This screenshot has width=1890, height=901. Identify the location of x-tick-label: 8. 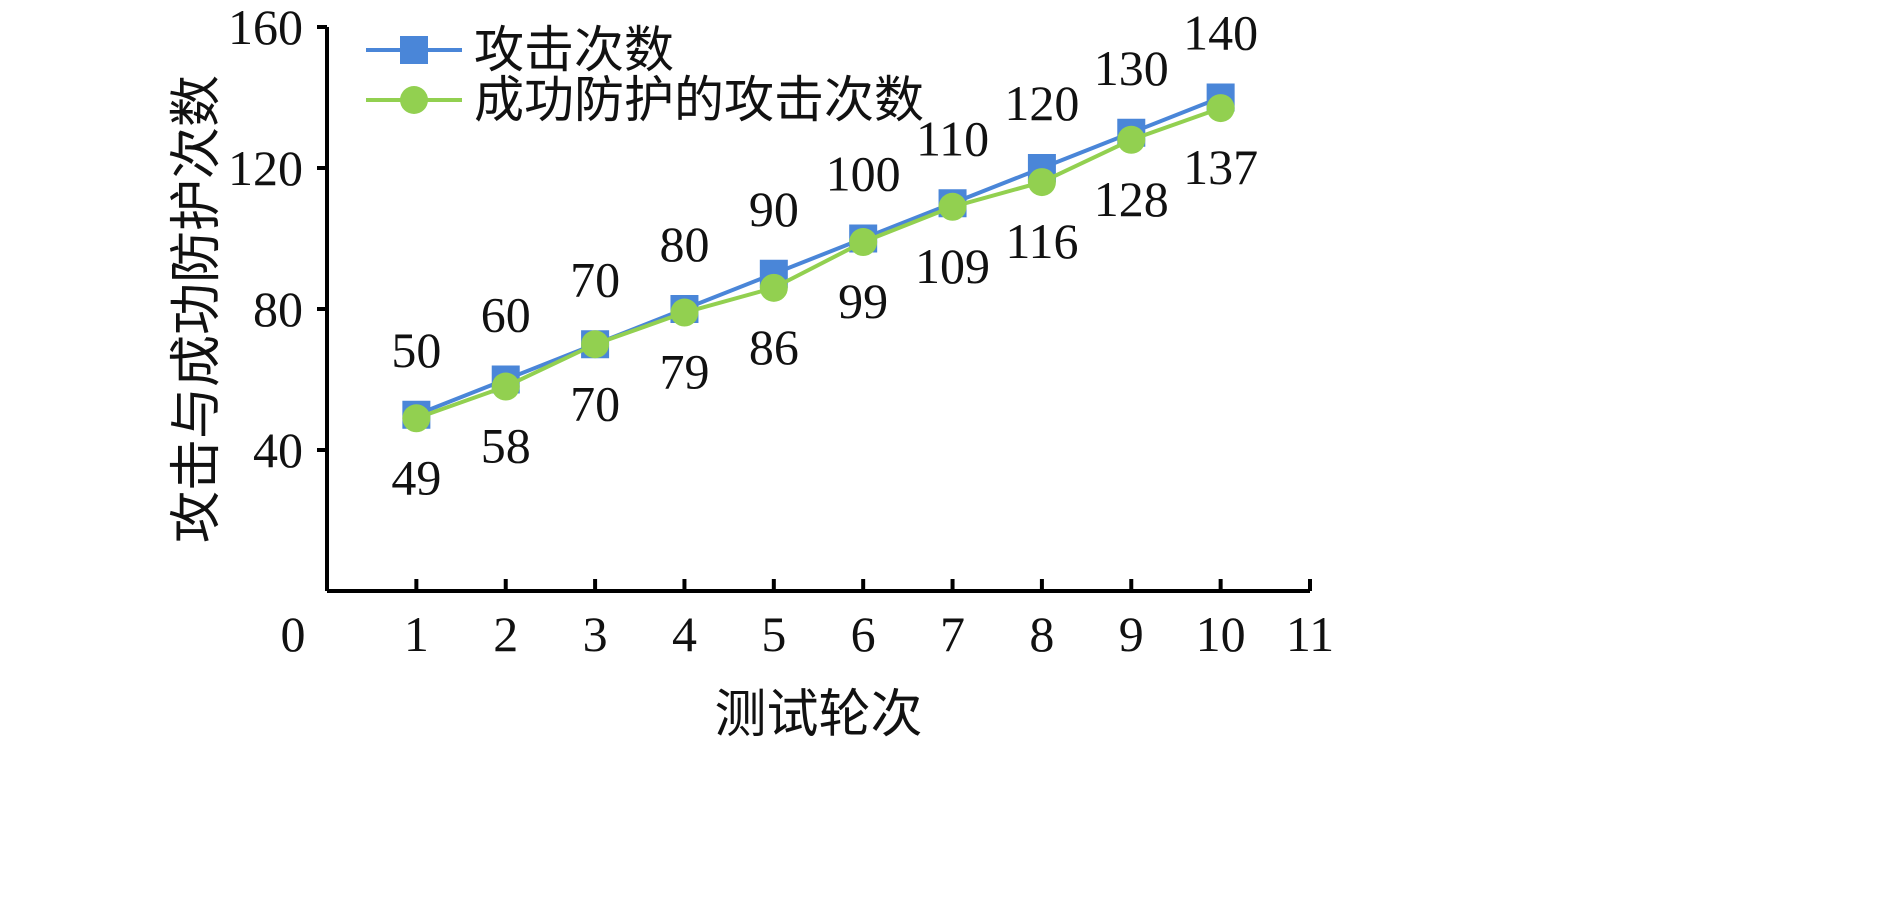
(1041, 634).